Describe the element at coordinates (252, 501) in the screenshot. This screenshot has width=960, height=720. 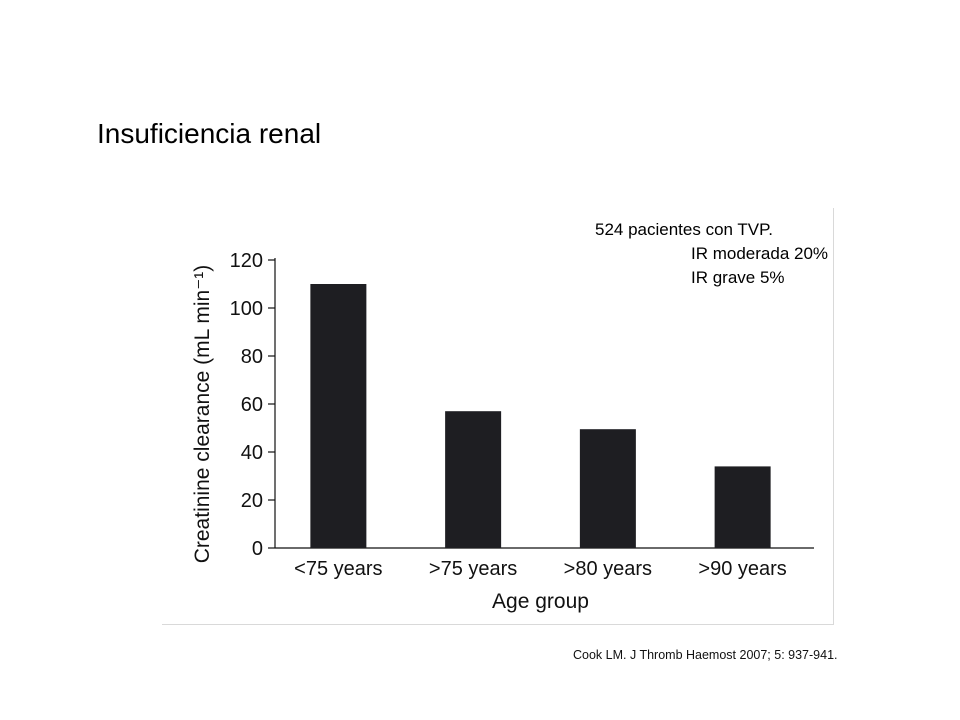
I see `y-tick-label: 20` at that location.